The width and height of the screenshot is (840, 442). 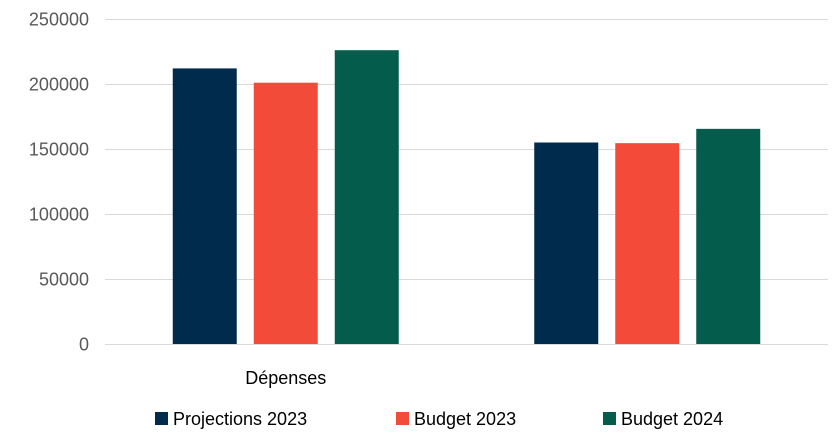 What do you see at coordinates (84, 345) in the screenshot?
I see `y-tick-label: 0` at bounding box center [84, 345].